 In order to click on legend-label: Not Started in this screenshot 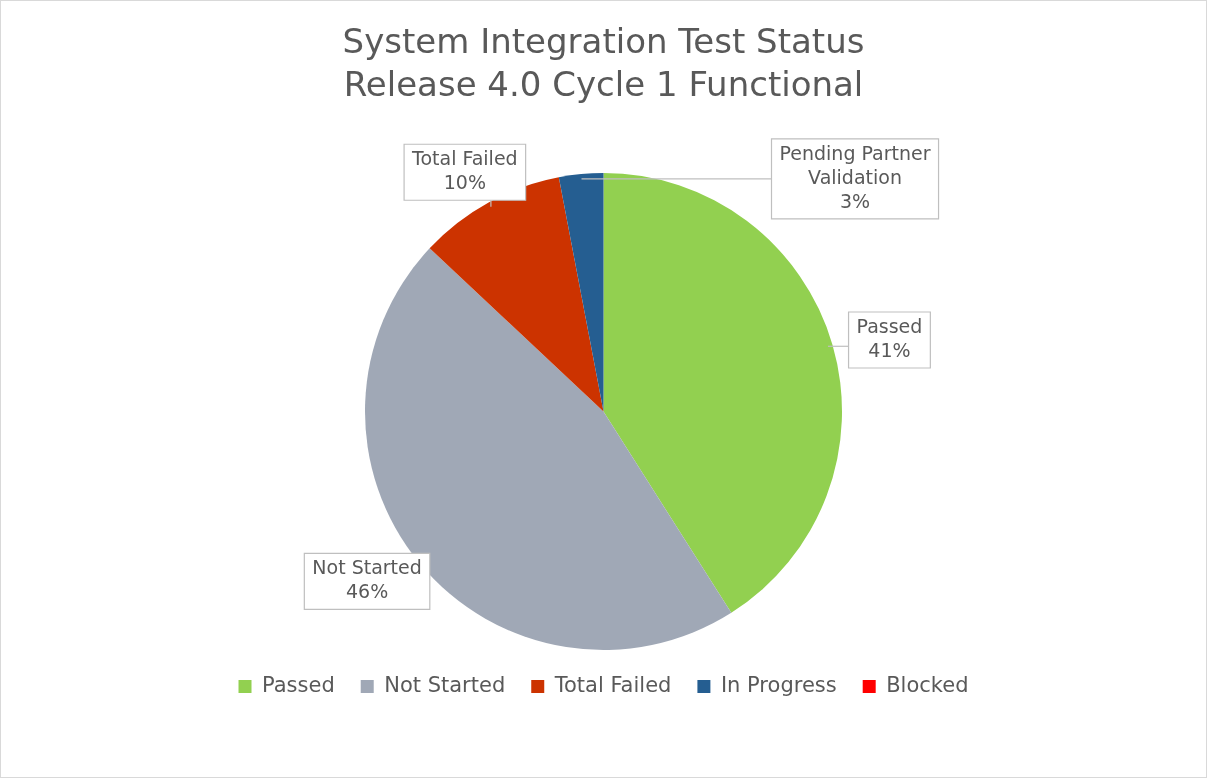, I will do `click(445, 684)`.